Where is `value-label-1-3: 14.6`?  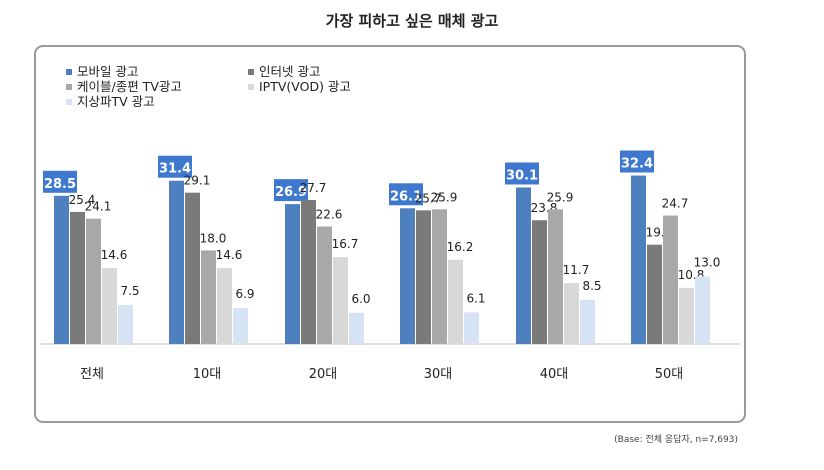 value-label-1-3: 14.6 is located at coordinates (229, 255).